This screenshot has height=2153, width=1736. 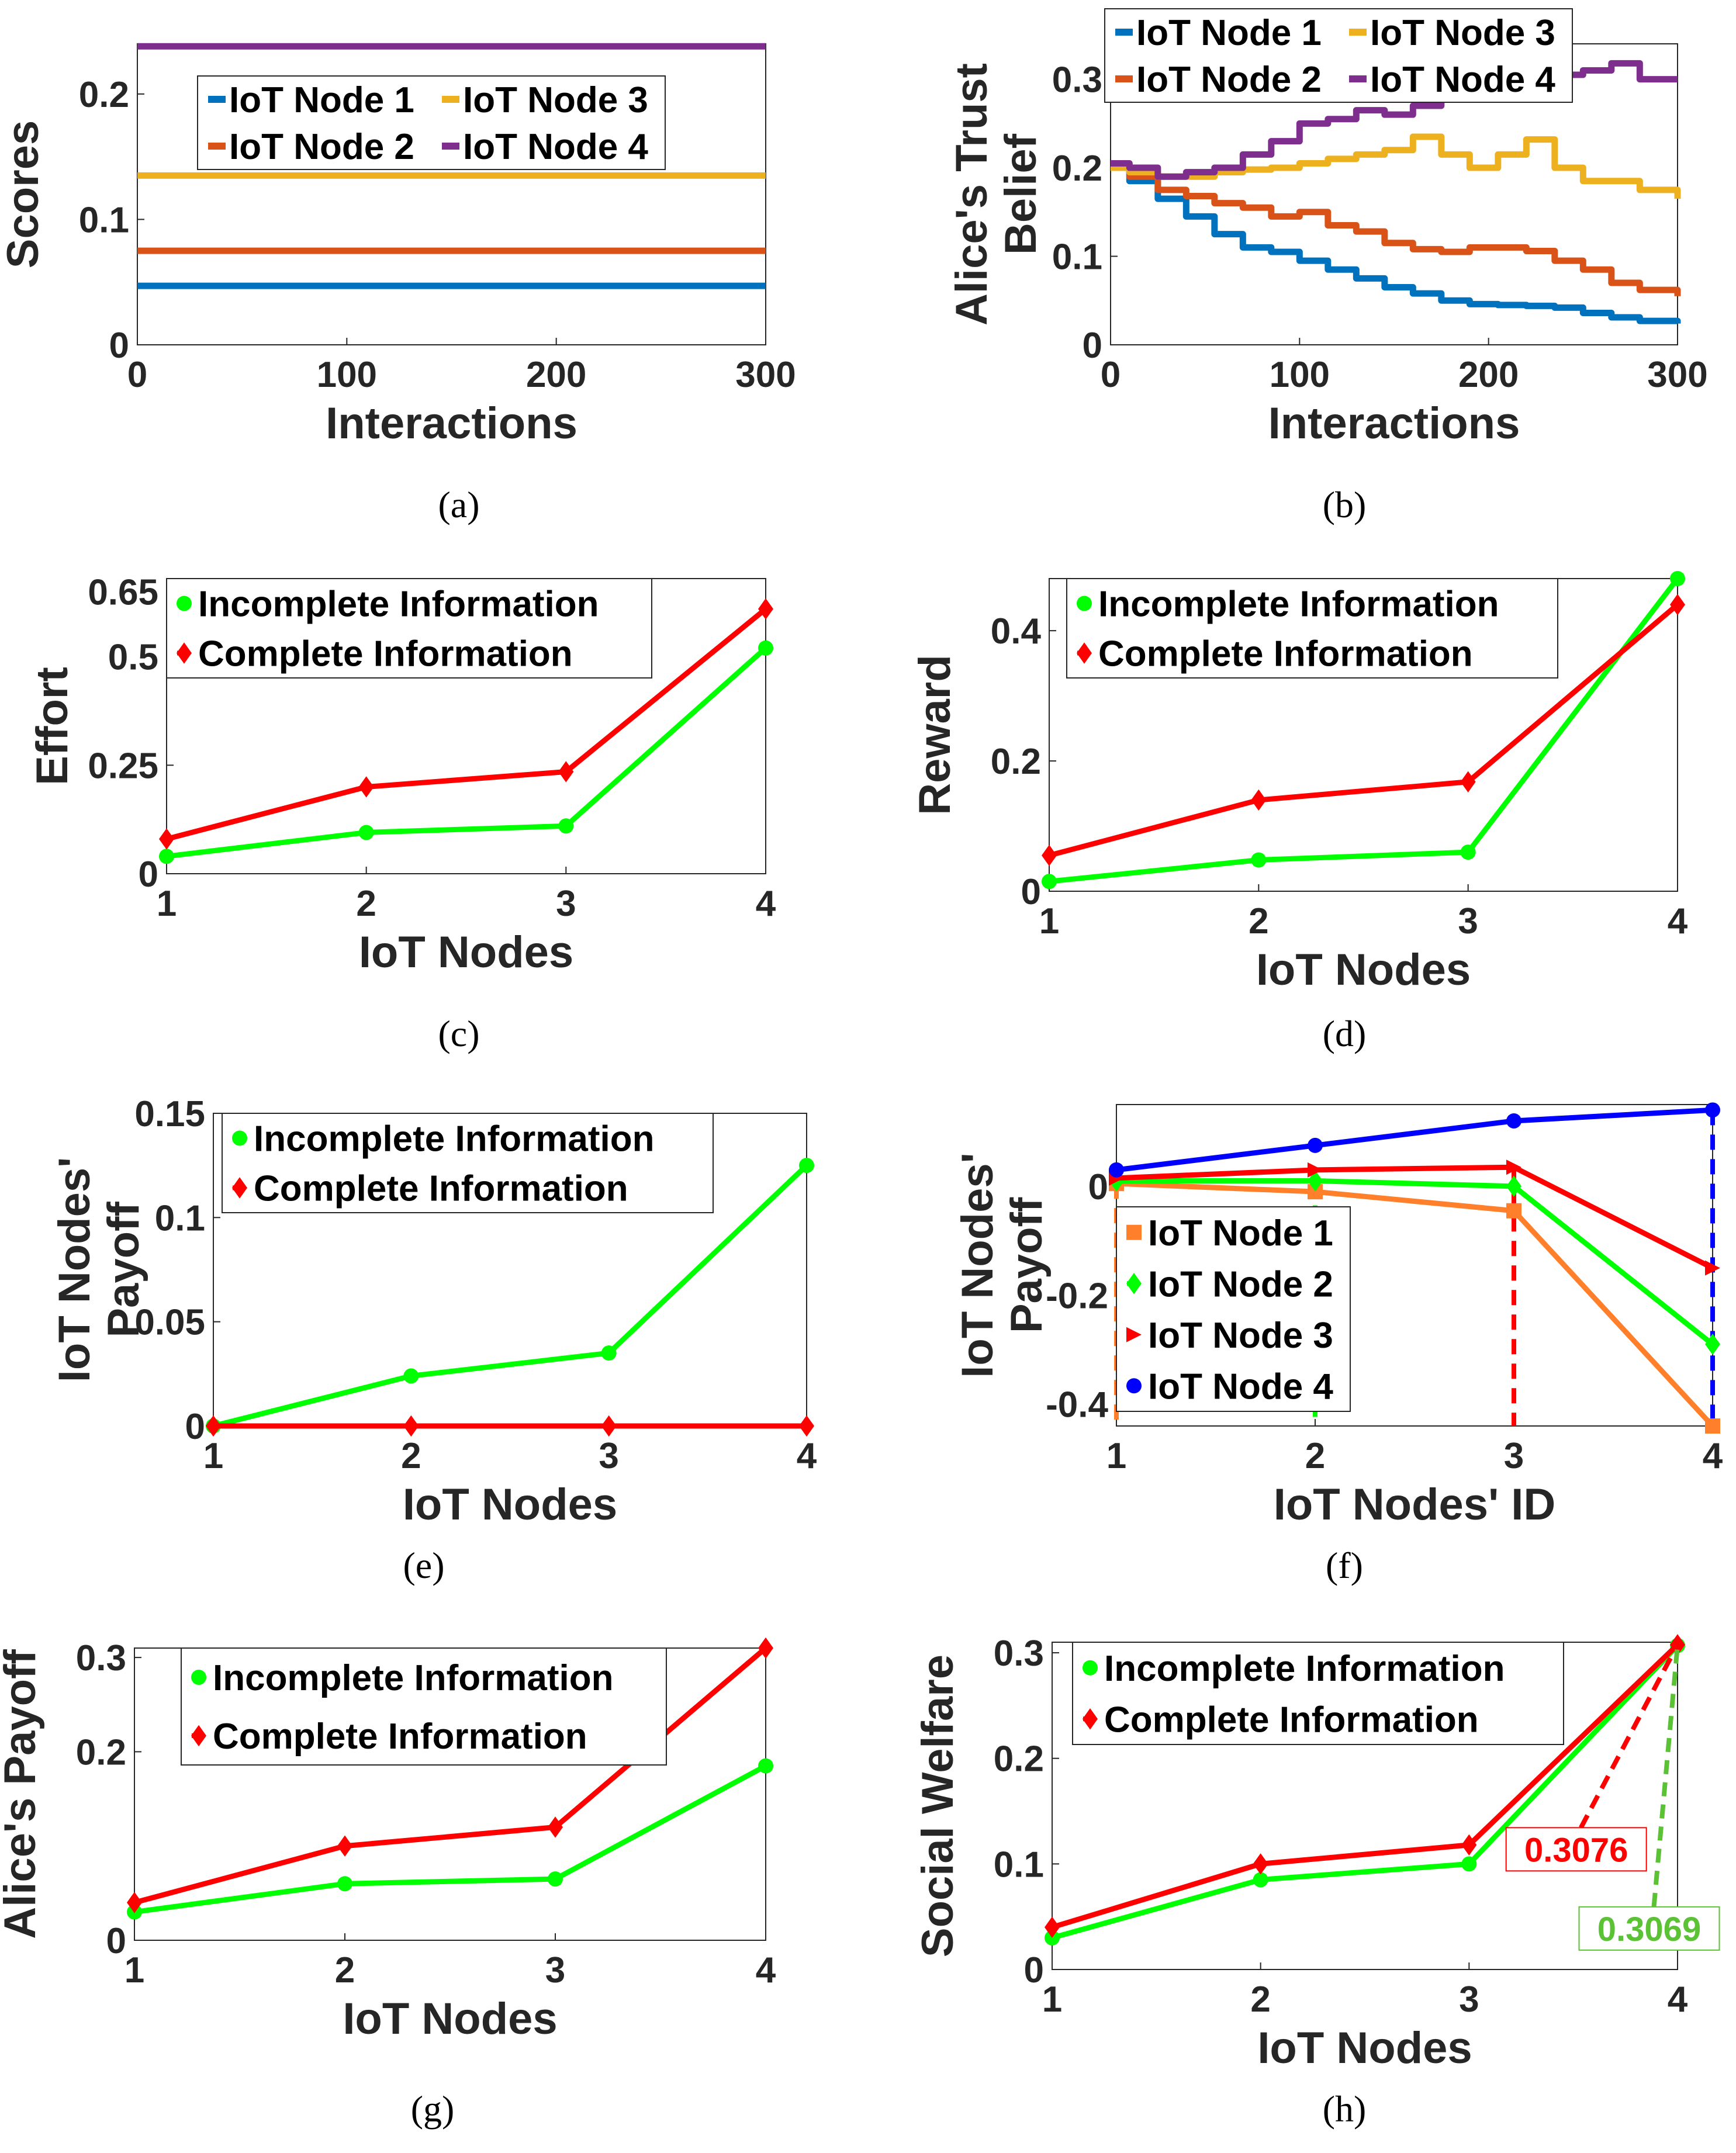 I want to click on x-tick-label: 300, so click(x=1677, y=375).